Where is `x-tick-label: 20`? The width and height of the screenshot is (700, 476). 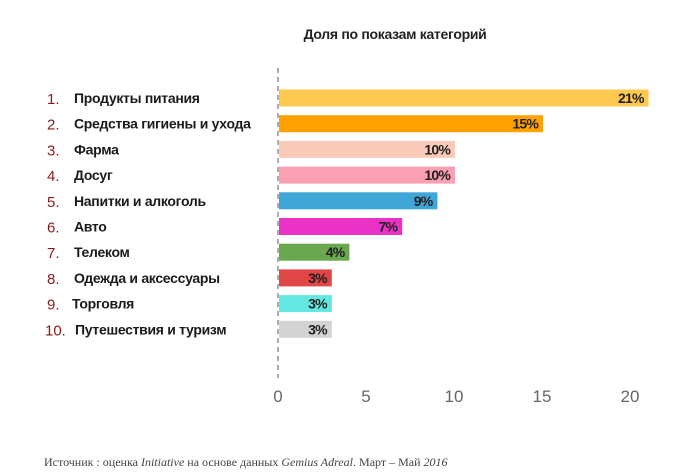
x-tick-label: 20 is located at coordinates (630, 396).